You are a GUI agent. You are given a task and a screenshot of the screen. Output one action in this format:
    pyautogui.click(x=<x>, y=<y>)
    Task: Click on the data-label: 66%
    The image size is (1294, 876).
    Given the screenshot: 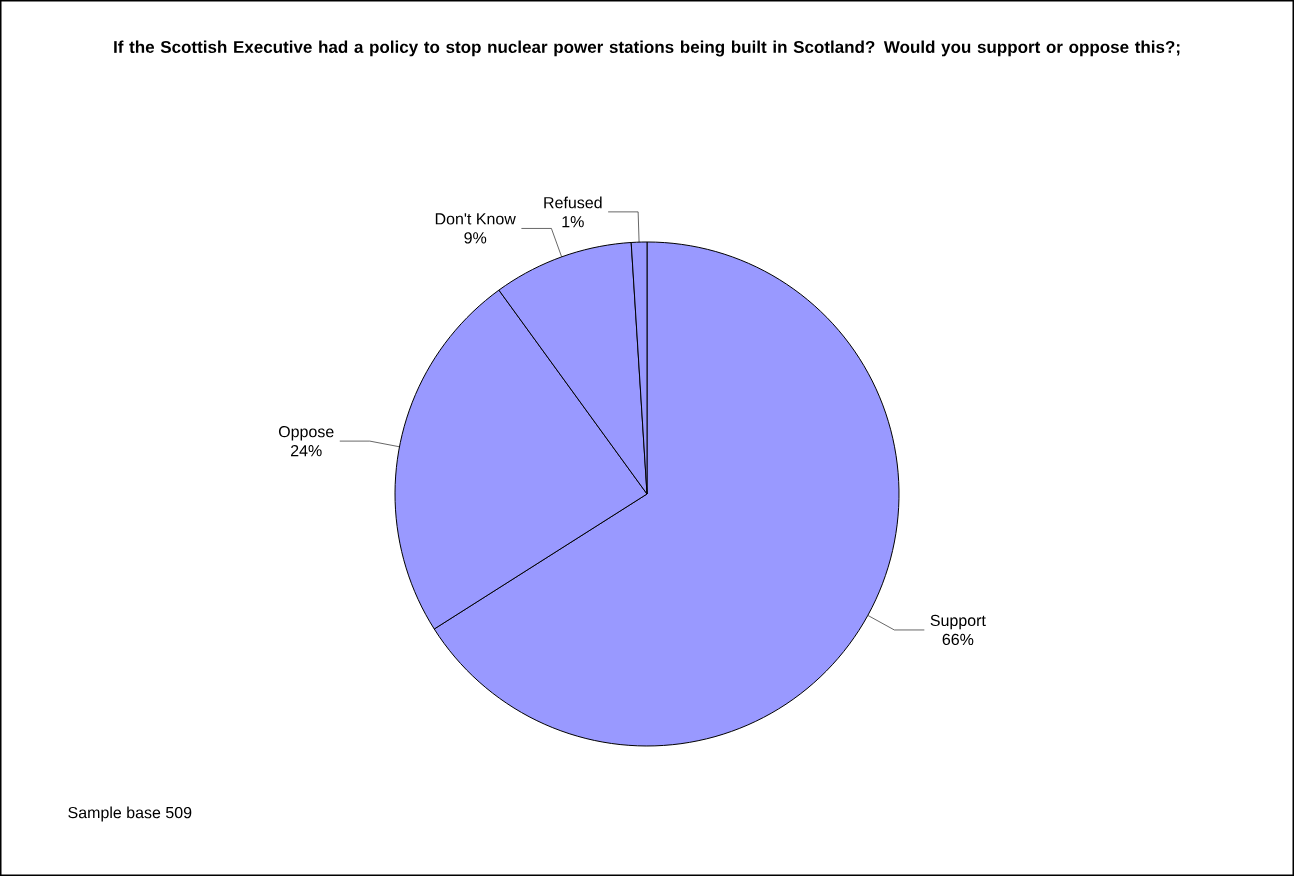 What is the action you would take?
    pyautogui.click(x=958, y=639)
    